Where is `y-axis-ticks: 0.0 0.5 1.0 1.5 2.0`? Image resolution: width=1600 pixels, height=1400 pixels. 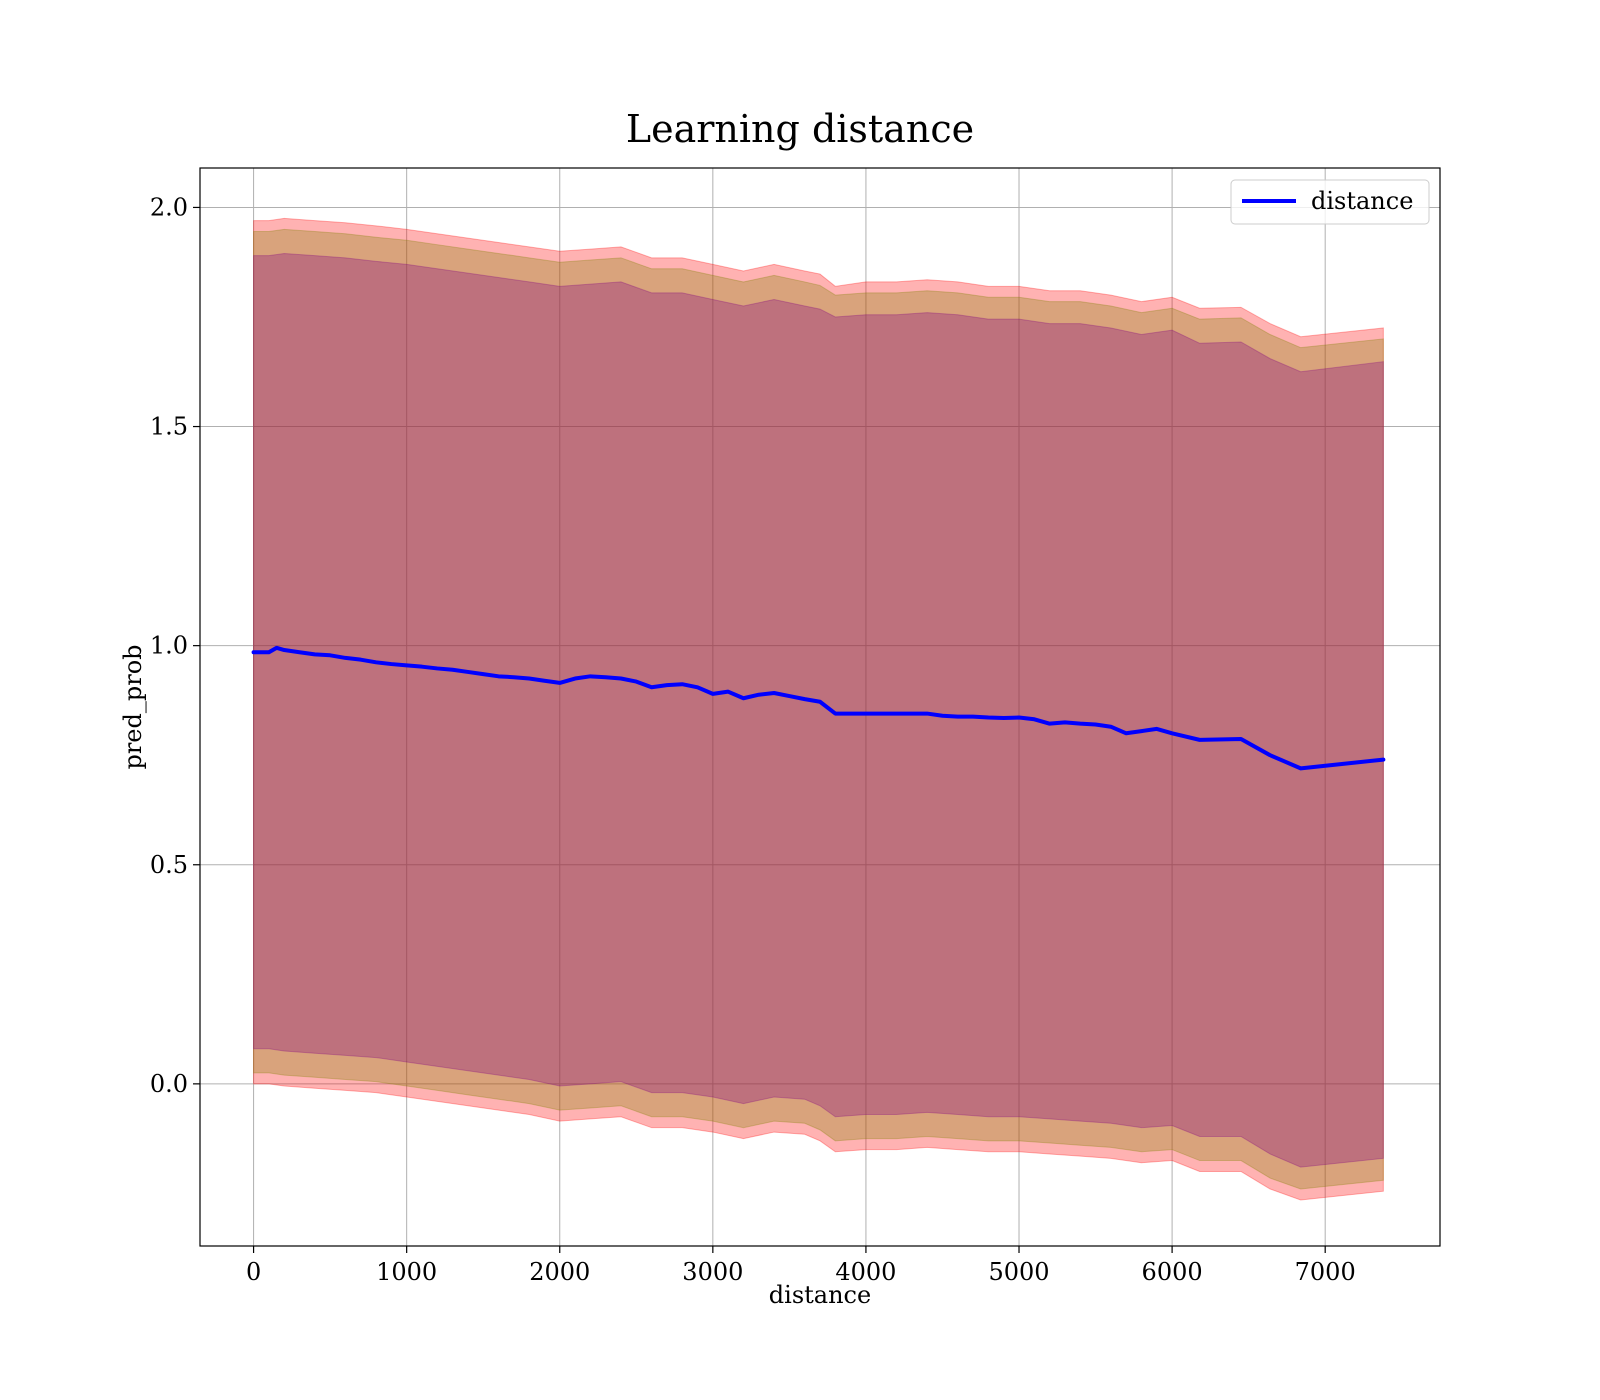 y-axis-ticks: 0.0 0.5 1.0 1.5 2.0 is located at coordinates (175, 645).